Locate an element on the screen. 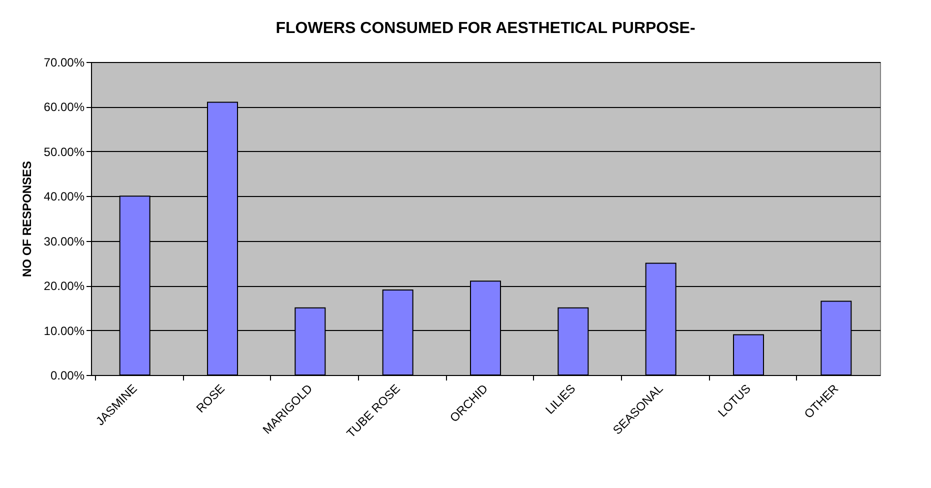 Image resolution: width=931 pixels, height=488 pixels. y-tick-label: 60.00% is located at coordinates (64, 107).